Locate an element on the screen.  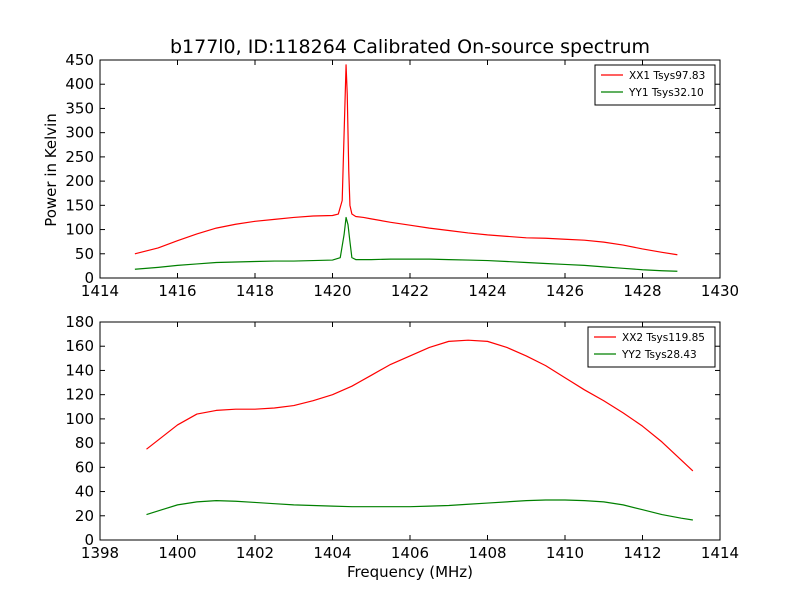
x-tick-label: 1428 is located at coordinates (642, 291).